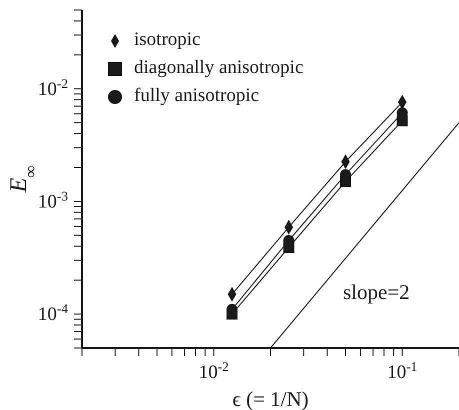 Image resolution: width=459 pixels, height=410 pixels. I want to click on y-tick-label: 10$^{-3}$, so click(53, 200).